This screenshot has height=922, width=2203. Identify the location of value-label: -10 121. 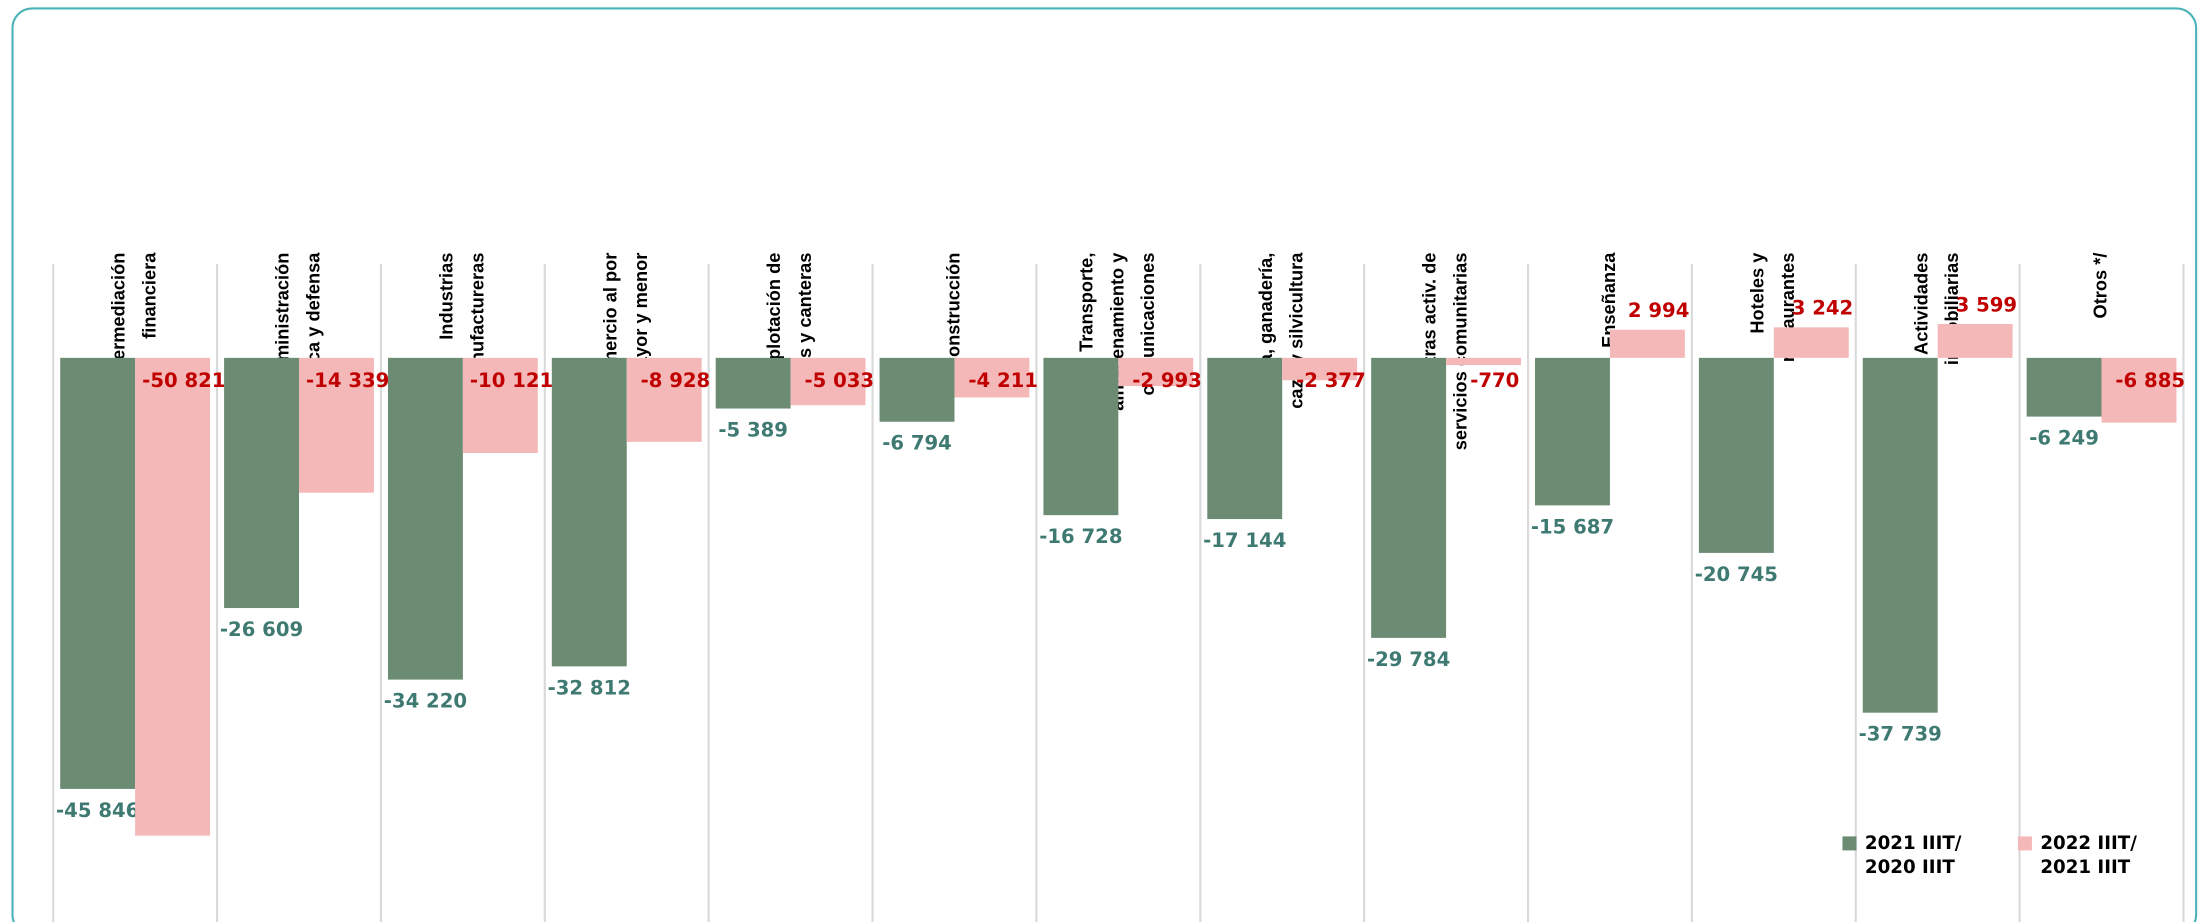
(511, 380).